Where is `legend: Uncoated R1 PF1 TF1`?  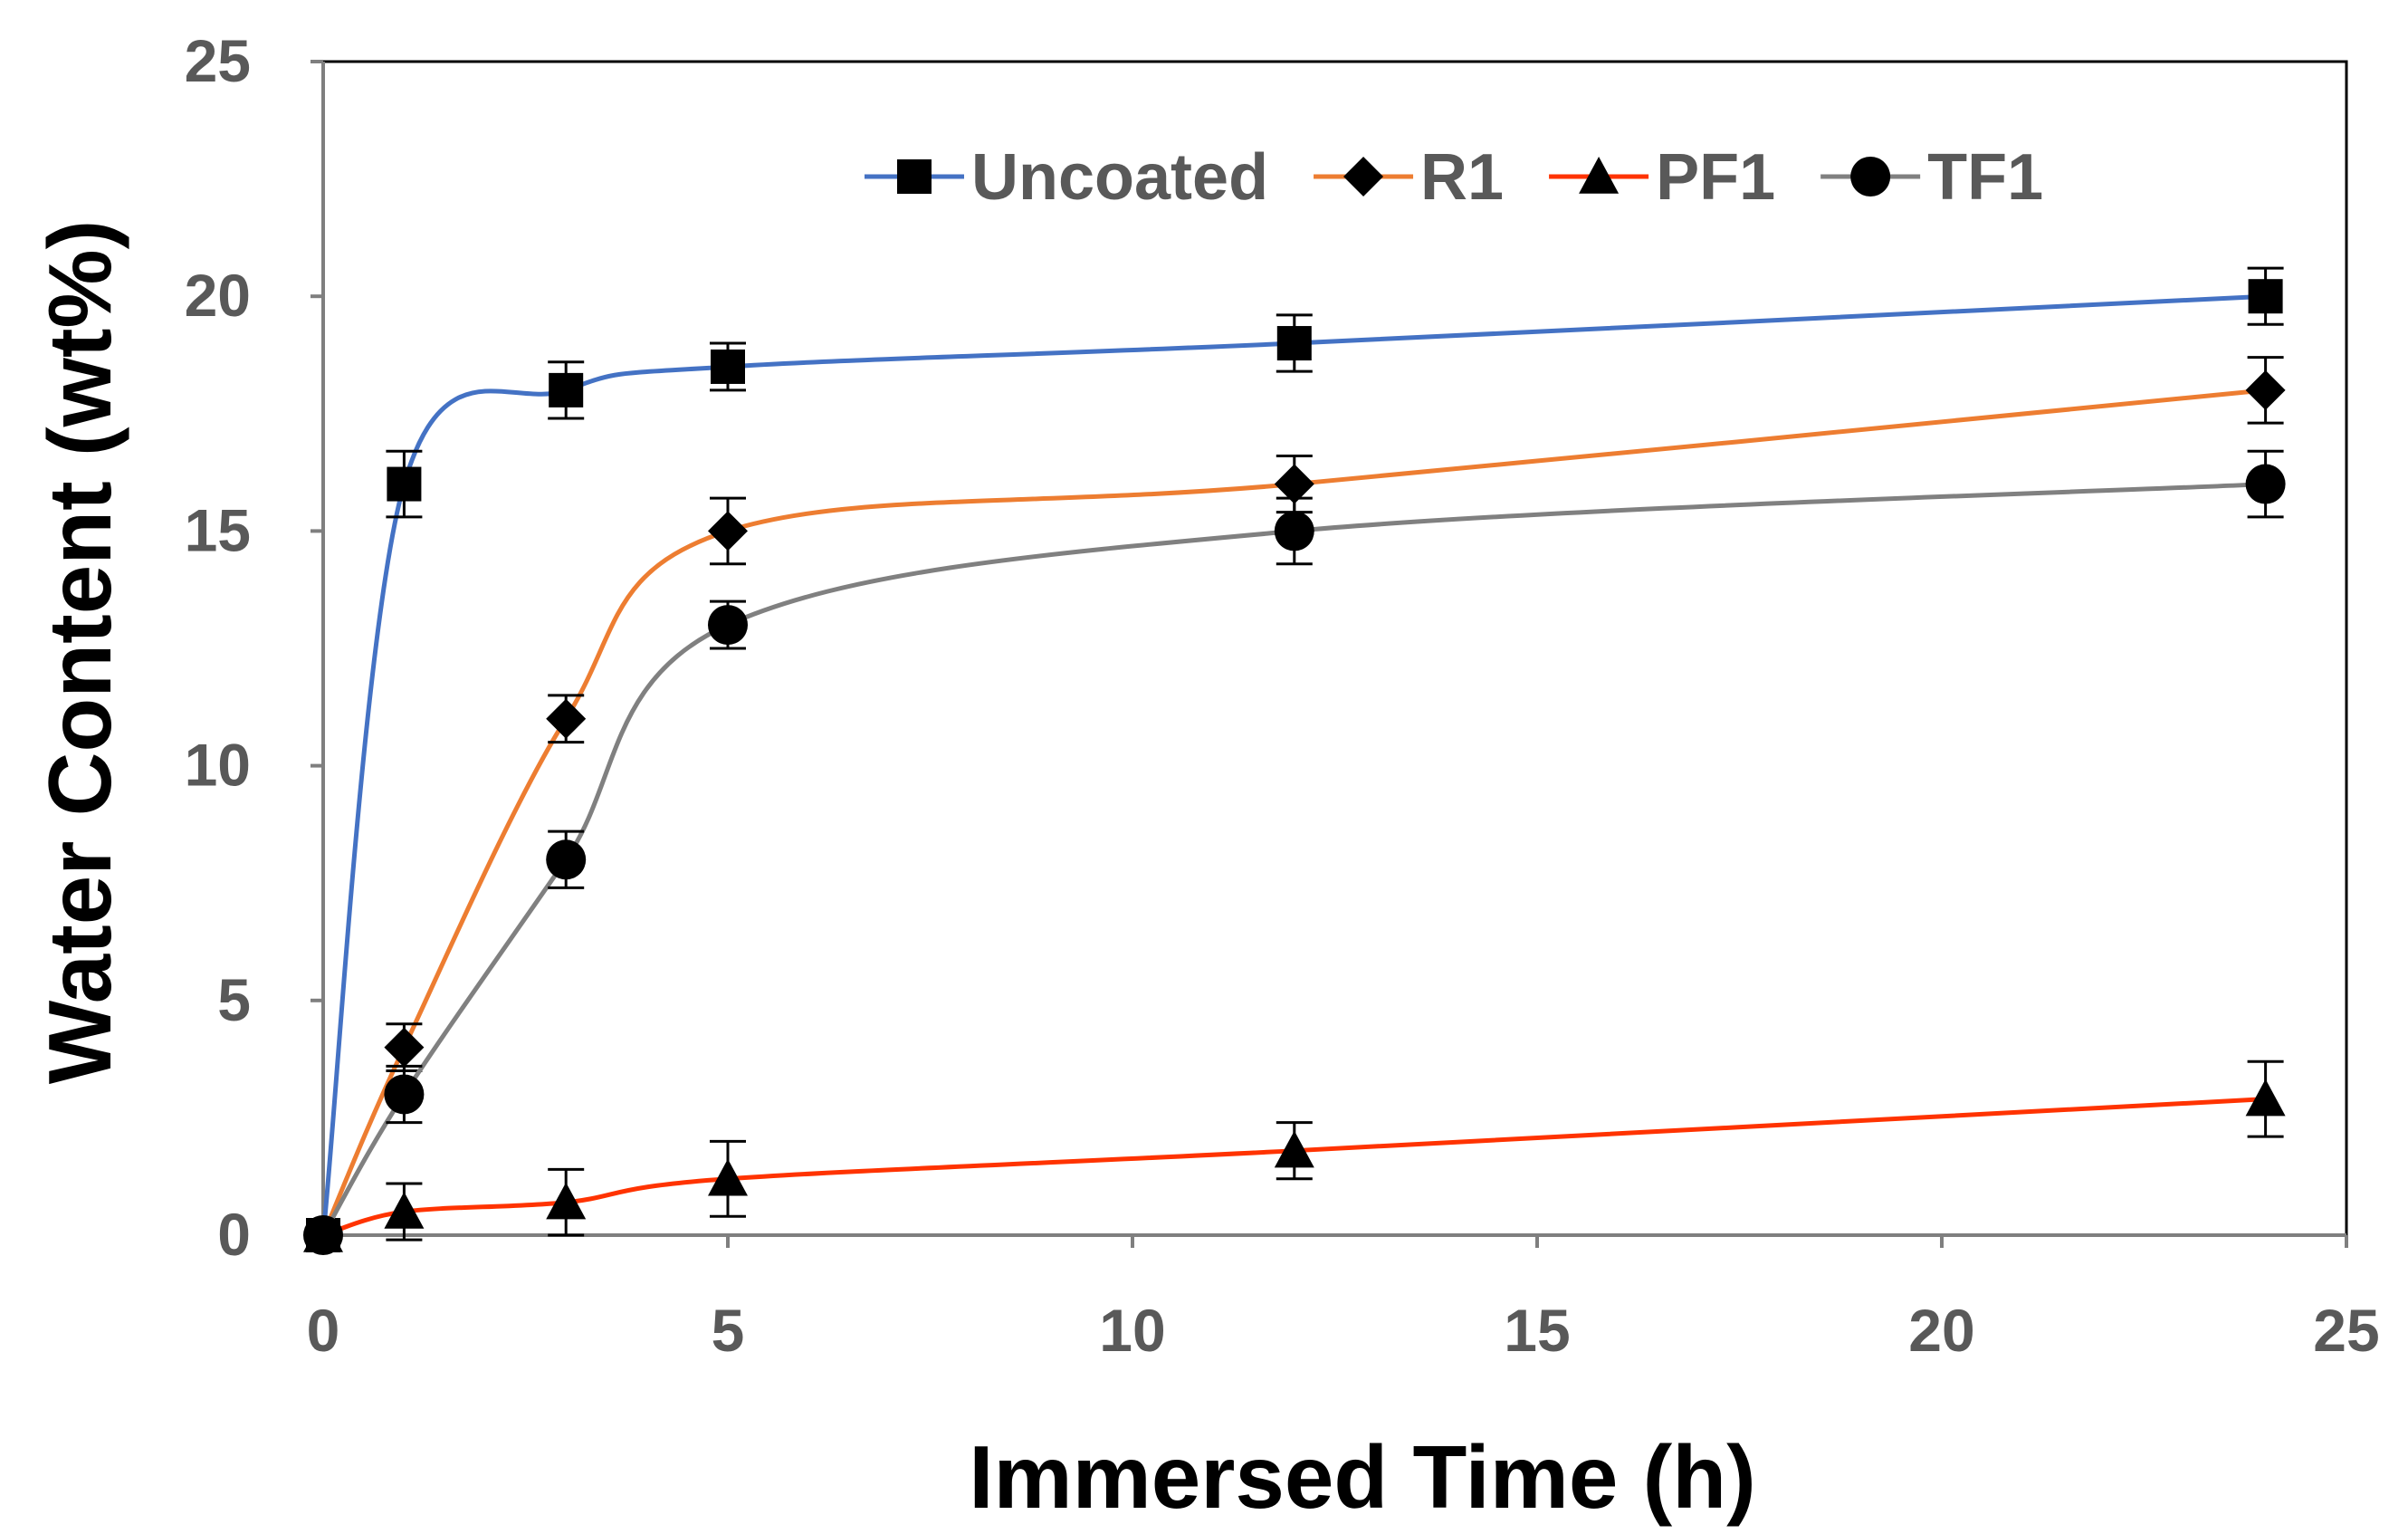 legend: Uncoated R1 PF1 TF1 is located at coordinates (1454, 177).